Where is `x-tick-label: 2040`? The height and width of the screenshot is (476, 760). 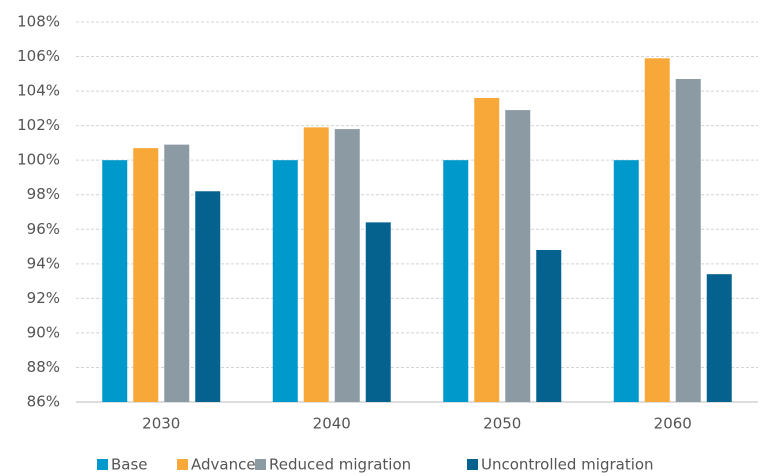
x-tick-label: 2040 is located at coordinates (332, 424).